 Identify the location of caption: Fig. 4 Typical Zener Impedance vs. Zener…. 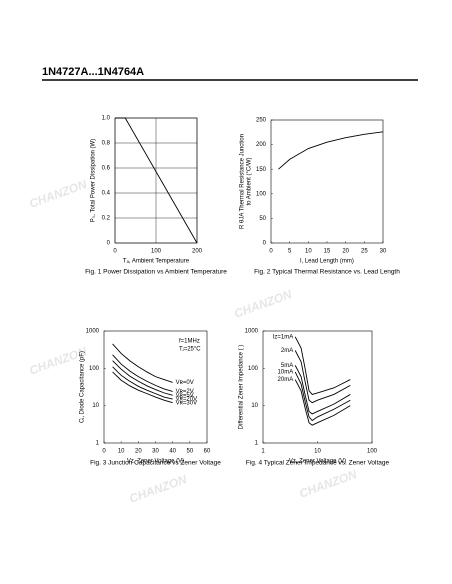
(318, 463).